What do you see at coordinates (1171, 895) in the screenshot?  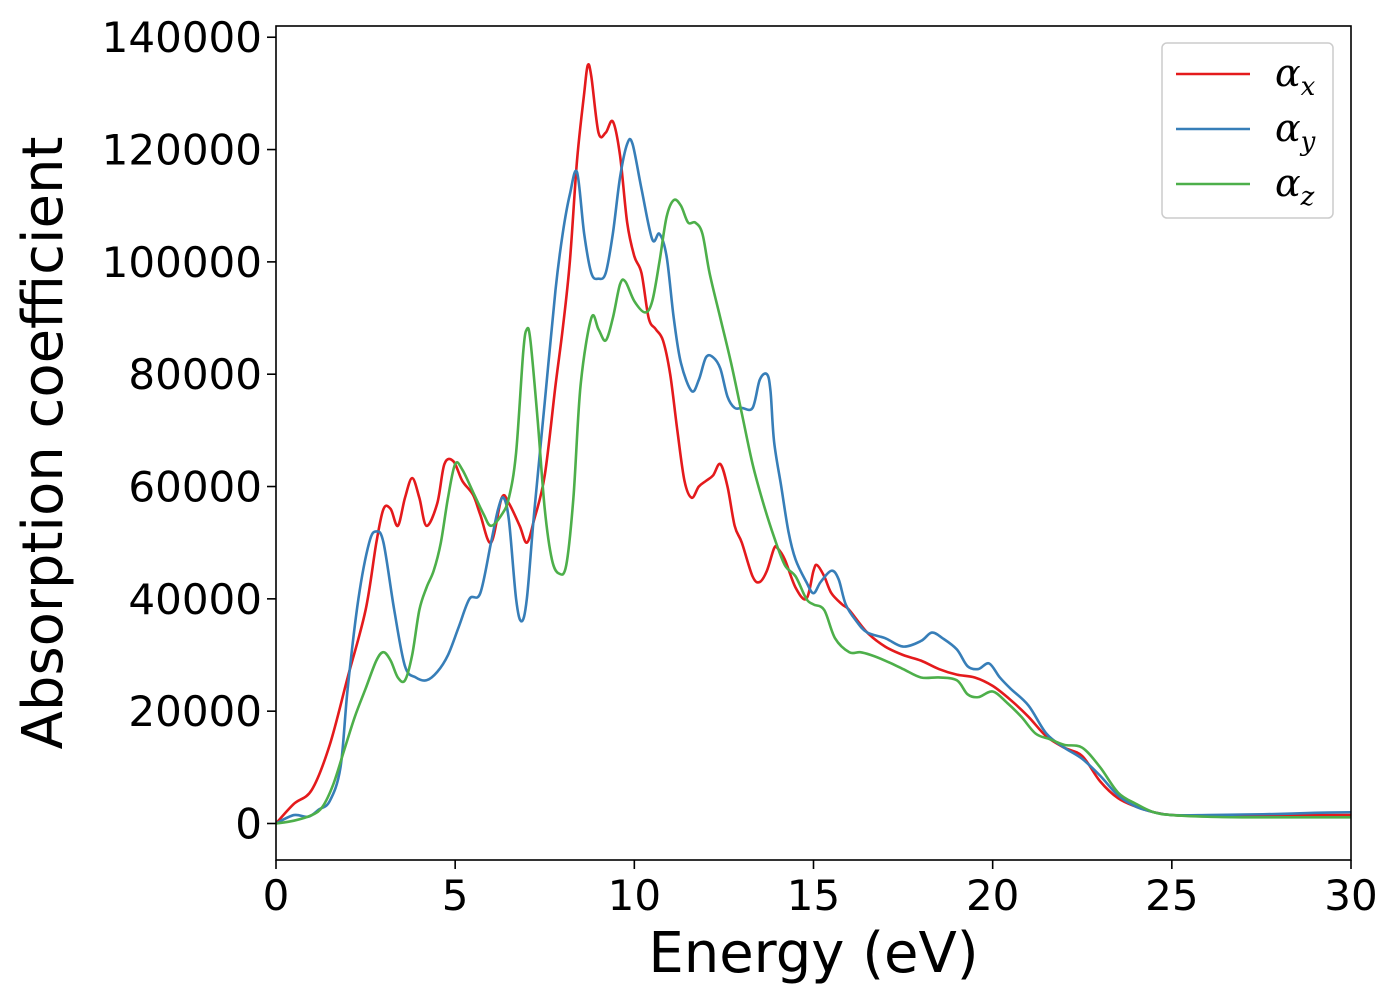 I see `x-tick-label: 25` at bounding box center [1171, 895].